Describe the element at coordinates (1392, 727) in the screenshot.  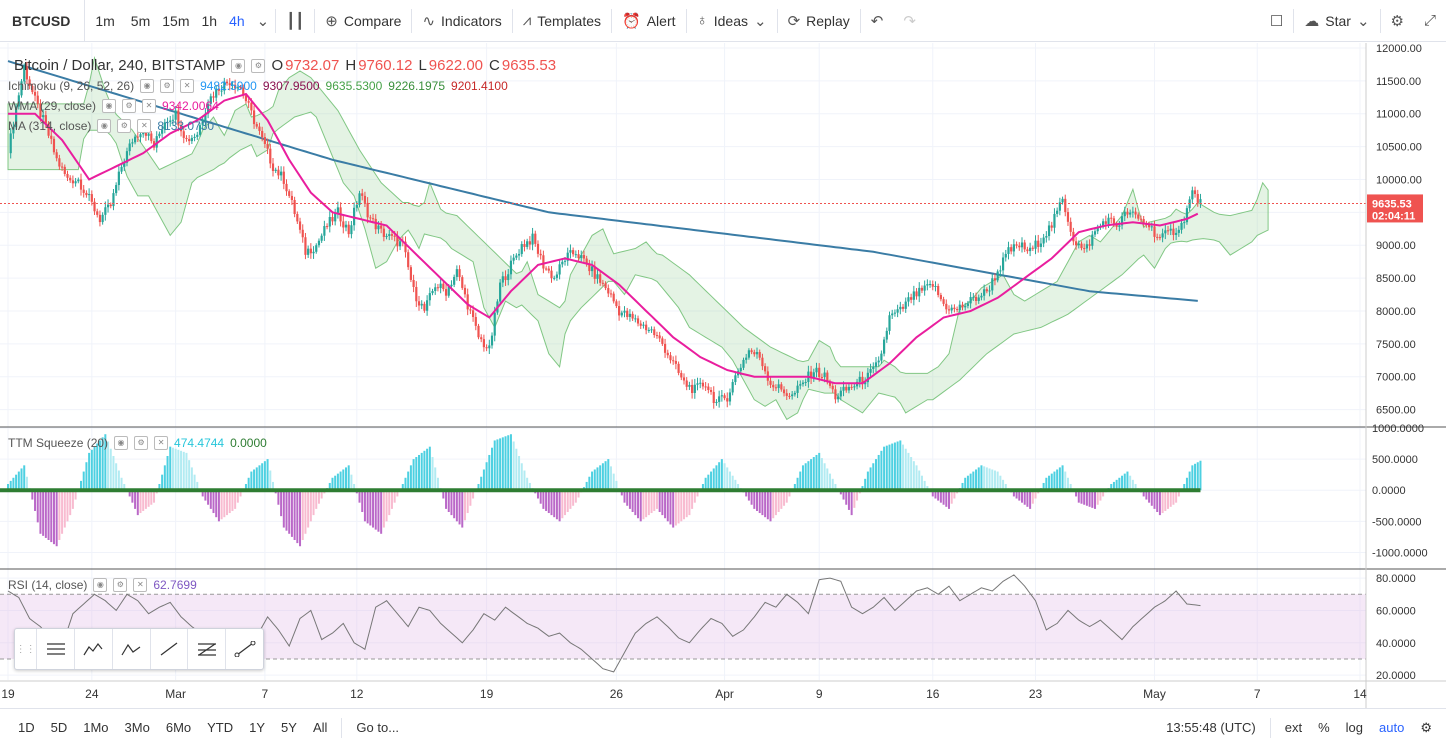
I see `auto-toggle: auto` at that location.